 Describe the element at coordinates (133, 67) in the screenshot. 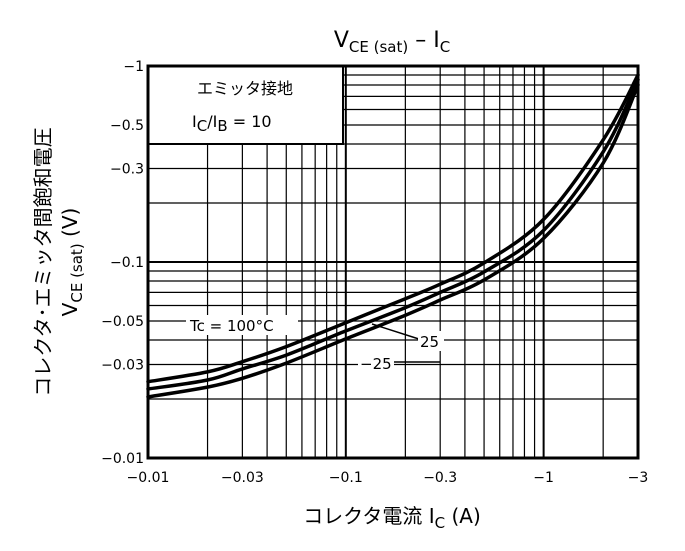

I see `y-tick-label: −1` at that location.